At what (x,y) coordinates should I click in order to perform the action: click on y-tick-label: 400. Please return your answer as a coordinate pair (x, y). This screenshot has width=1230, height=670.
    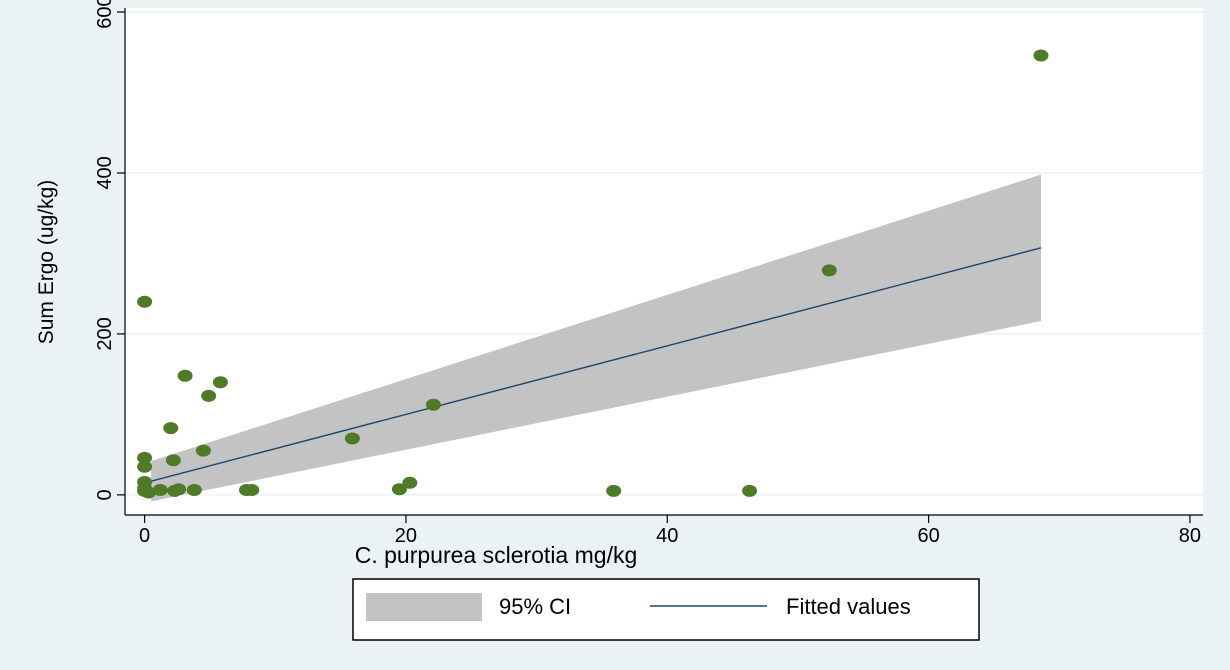
    Looking at the image, I should click on (105, 172).